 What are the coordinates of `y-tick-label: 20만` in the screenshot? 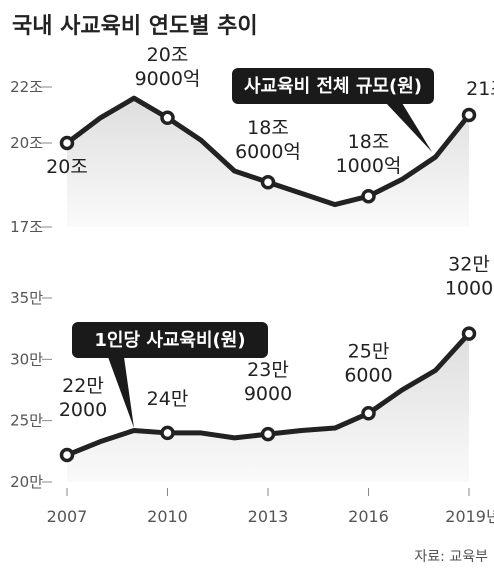 It's located at (26, 482).